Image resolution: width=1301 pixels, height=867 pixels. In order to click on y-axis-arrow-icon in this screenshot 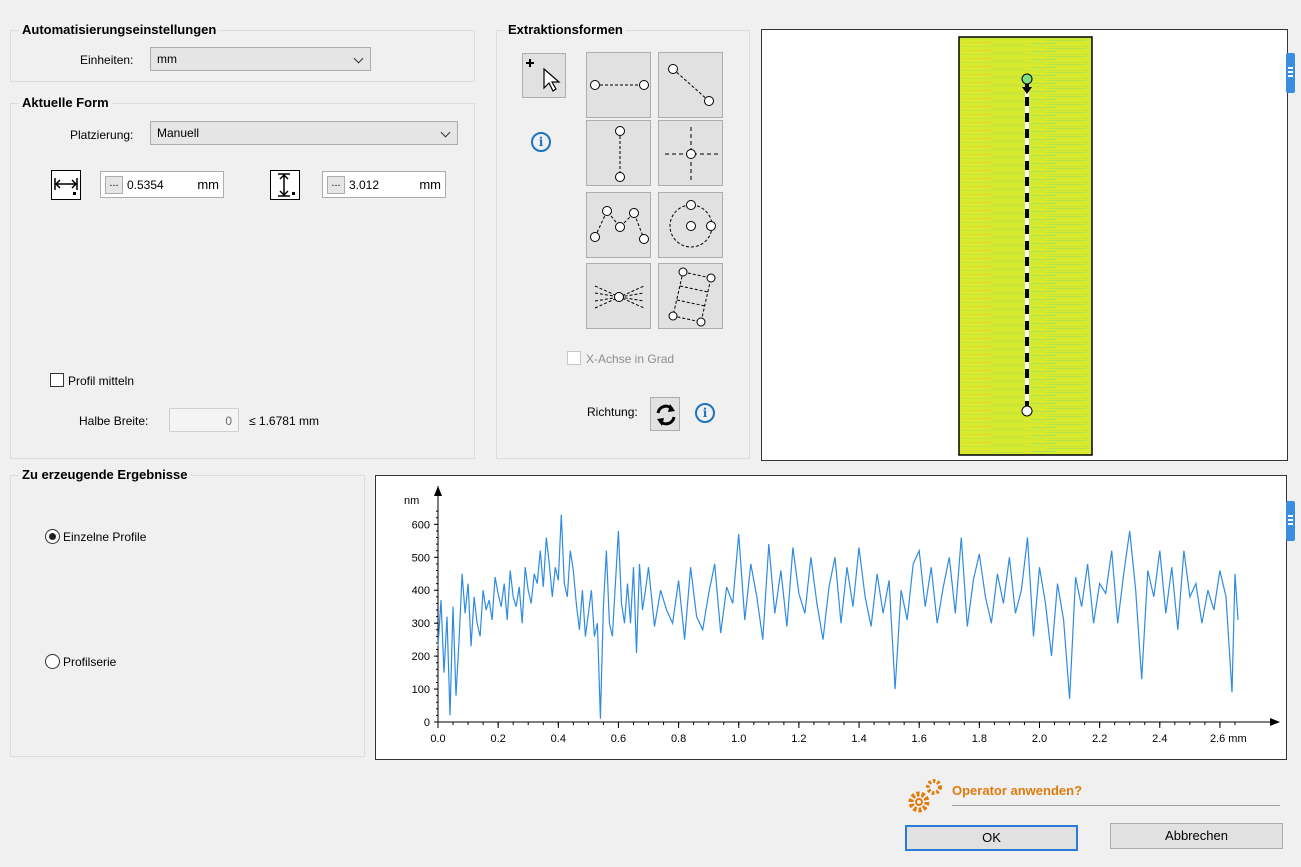, I will do `click(438, 491)`.